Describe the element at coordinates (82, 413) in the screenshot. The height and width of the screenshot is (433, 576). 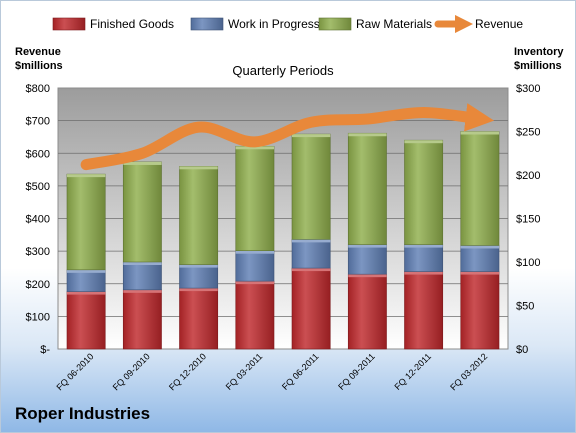
I see `company-name: Roper Industries` at that location.